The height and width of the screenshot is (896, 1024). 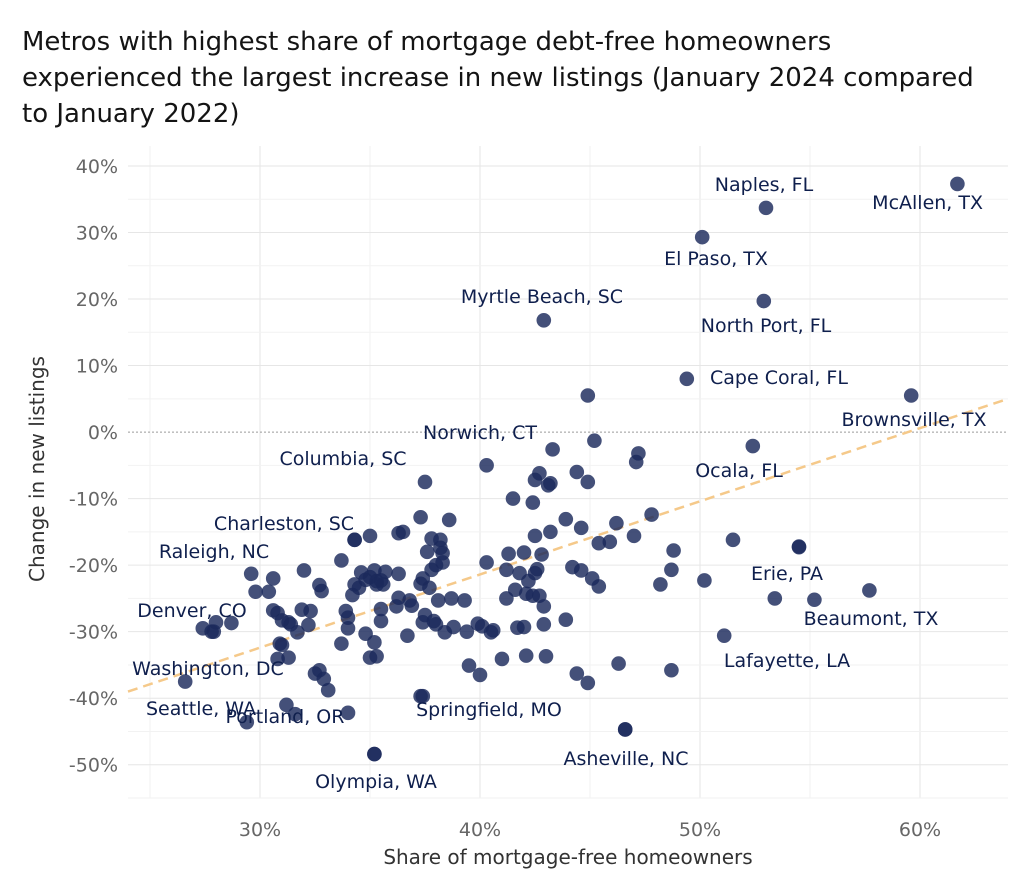 I want to click on point-label: Raleigh, NC, so click(x=214, y=552).